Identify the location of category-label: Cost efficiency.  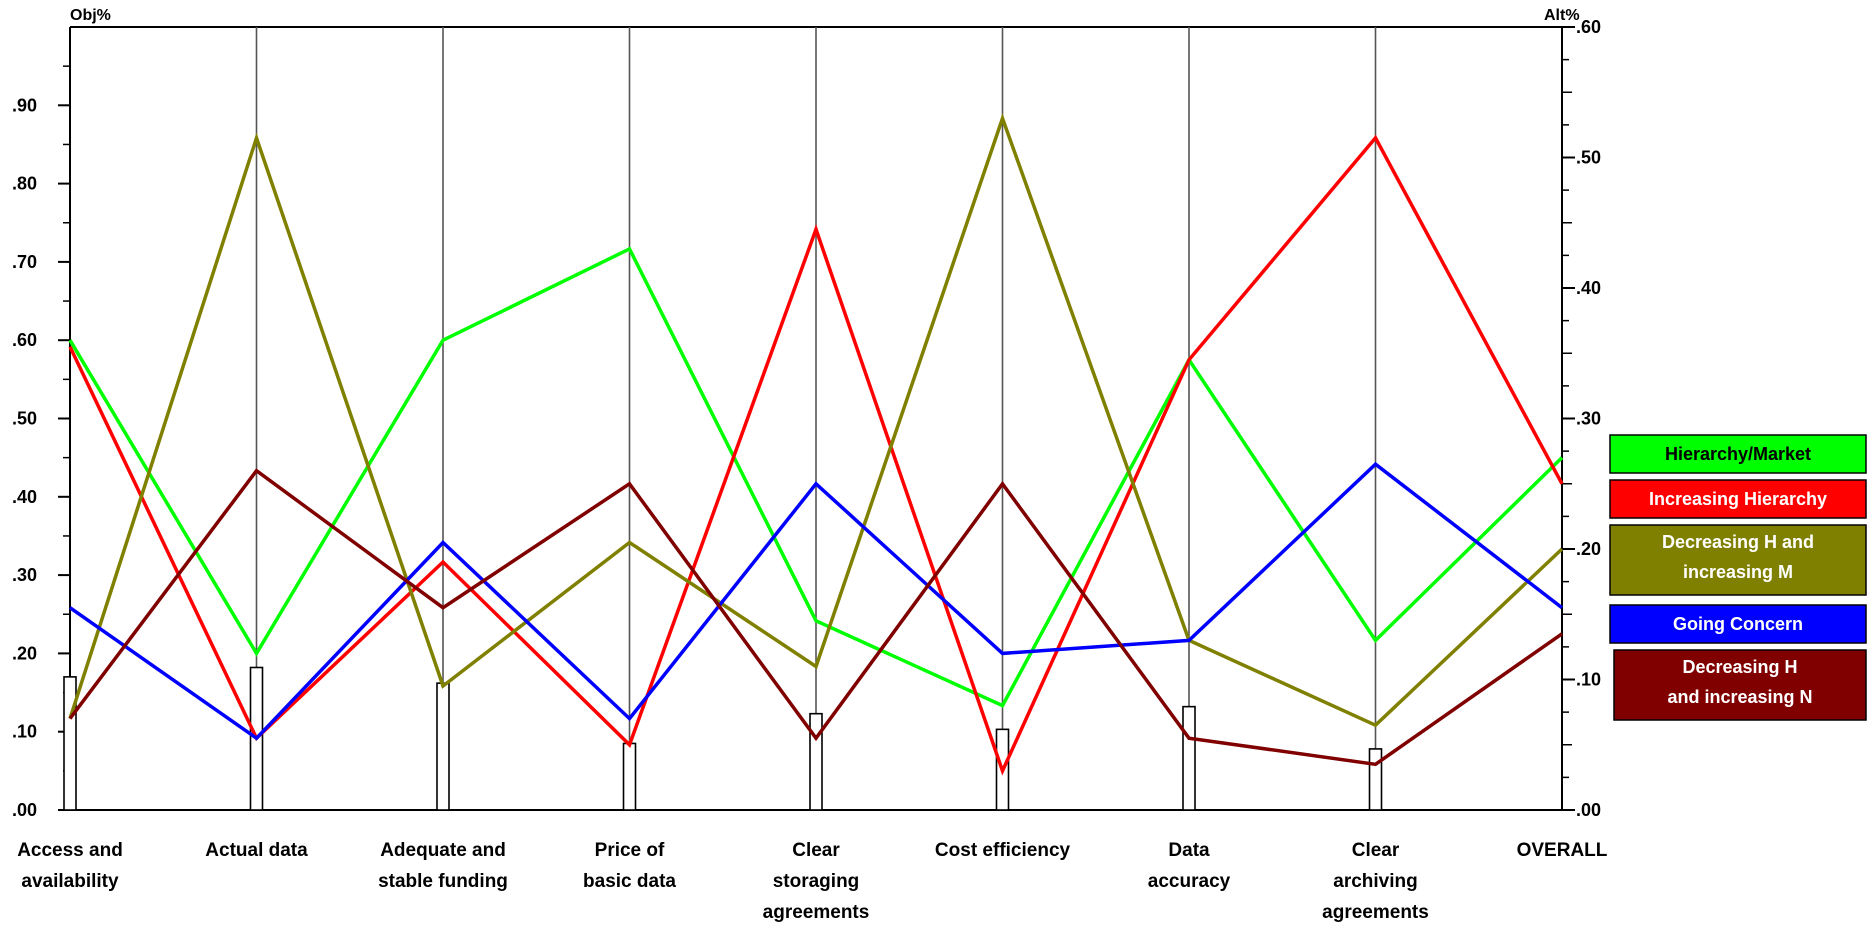
(1003, 850).